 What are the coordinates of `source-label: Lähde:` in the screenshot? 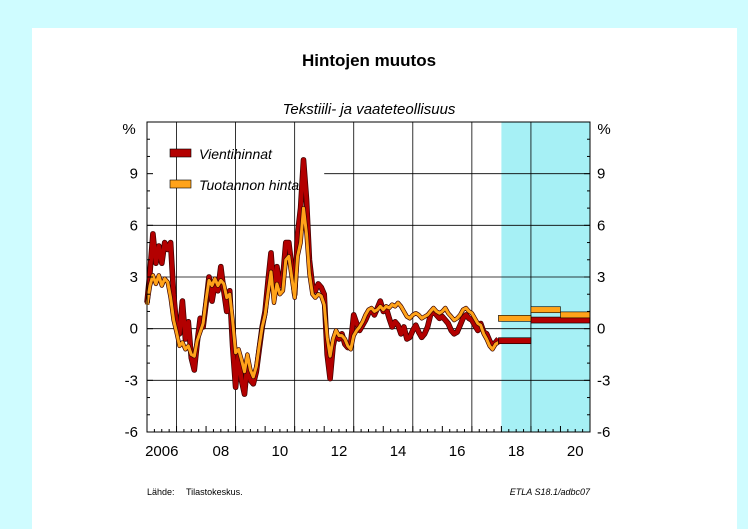 It's located at (161, 492).